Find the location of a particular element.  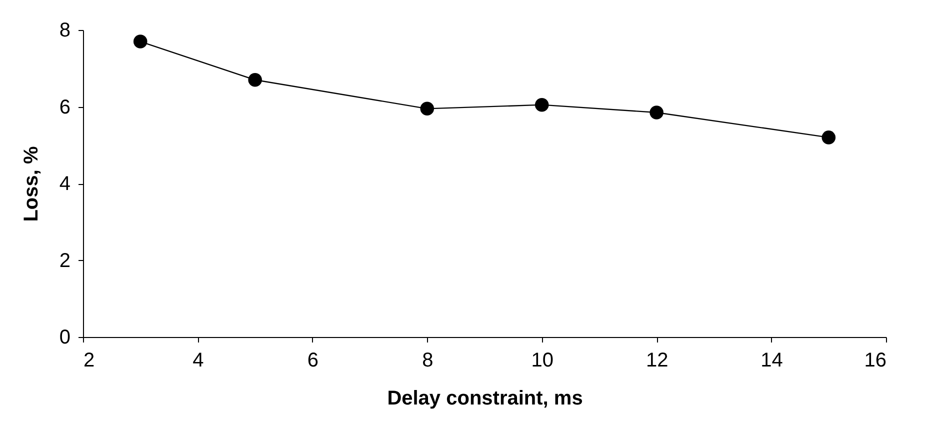

y-tick-label: 2 is located at coordinates (64, 261).